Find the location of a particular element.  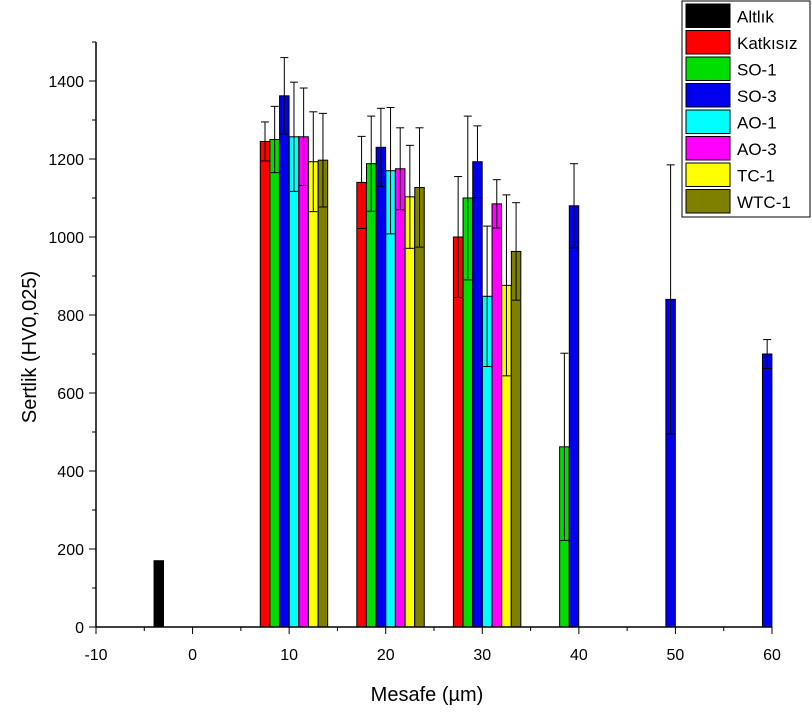

error-bar-AO-3-21.5 is located at coordinates (400, 169).